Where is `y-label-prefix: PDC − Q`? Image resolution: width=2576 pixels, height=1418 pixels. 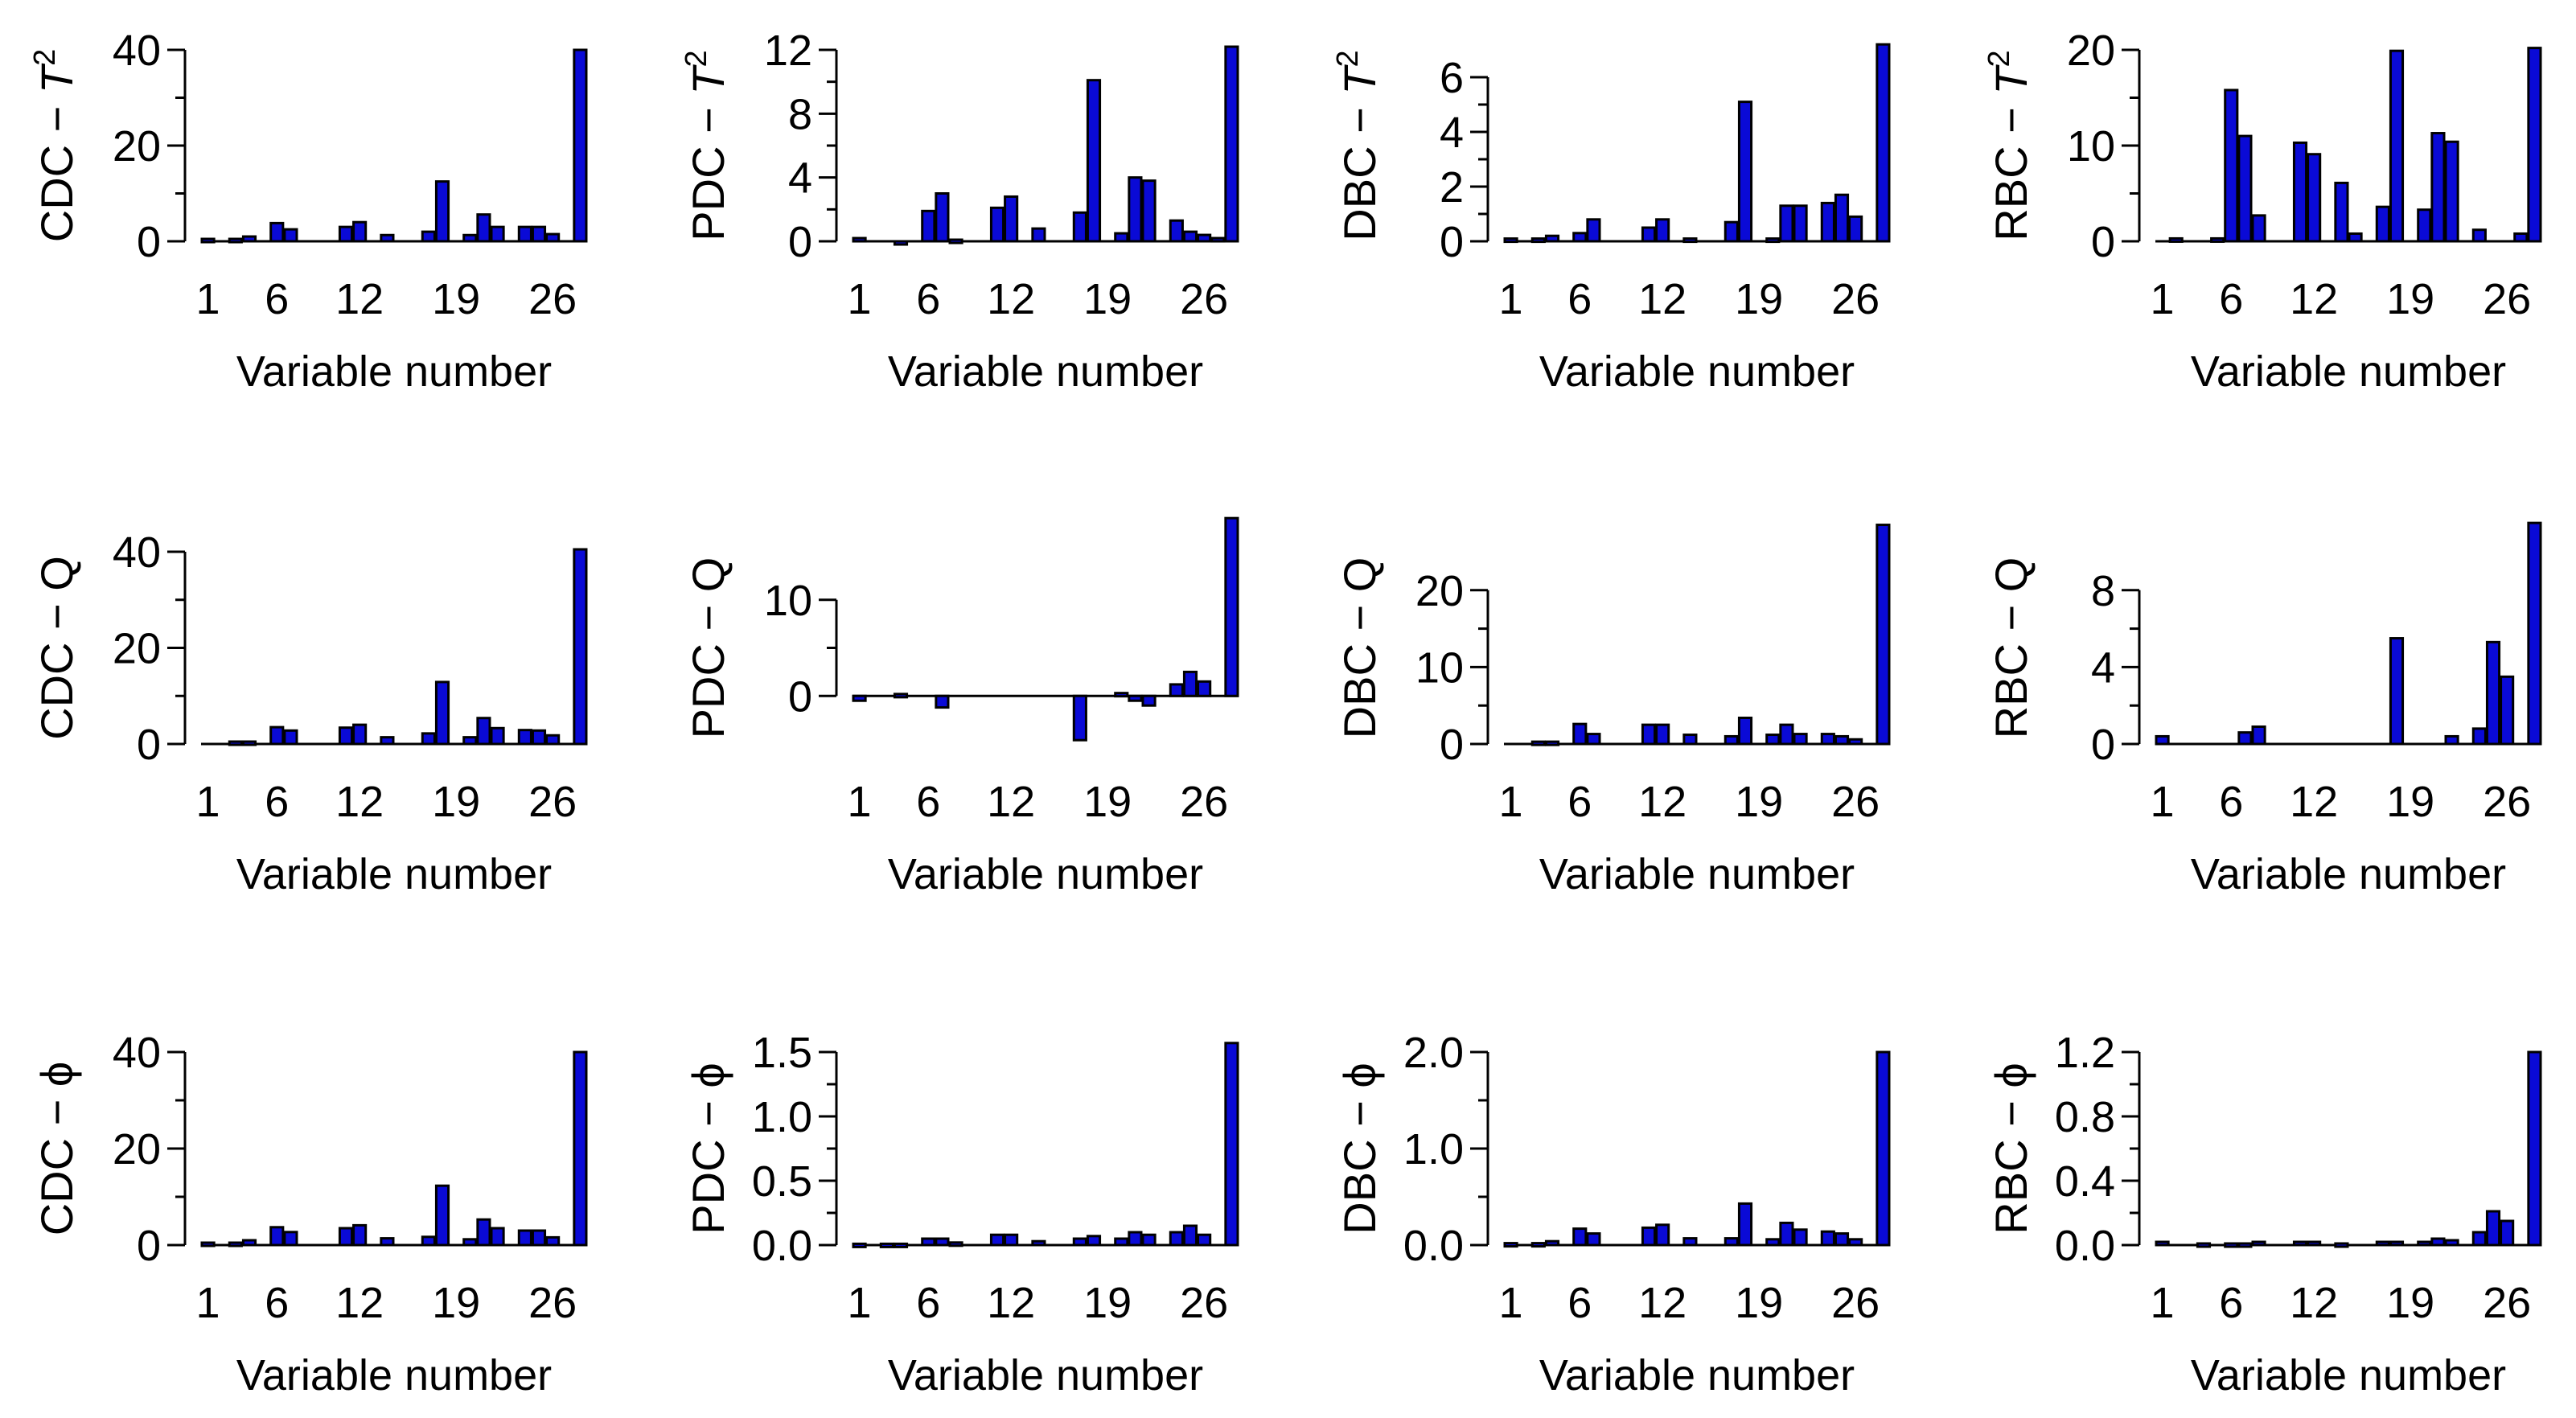
y-label-prefix: PDC − Q is located at coordinates (708, 648).